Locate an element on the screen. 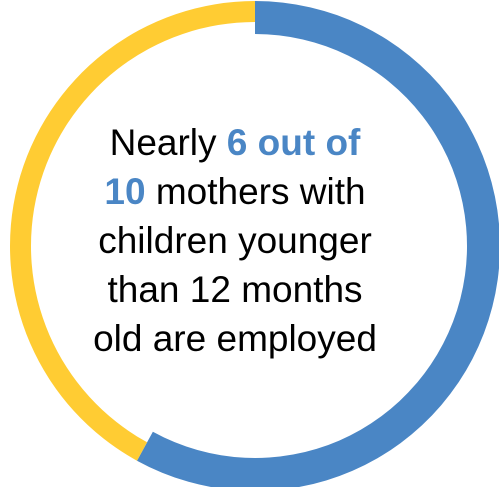 This screenshot has width=499, height=487. caption-line-5: old are employed is located at coordinates (235, 338).